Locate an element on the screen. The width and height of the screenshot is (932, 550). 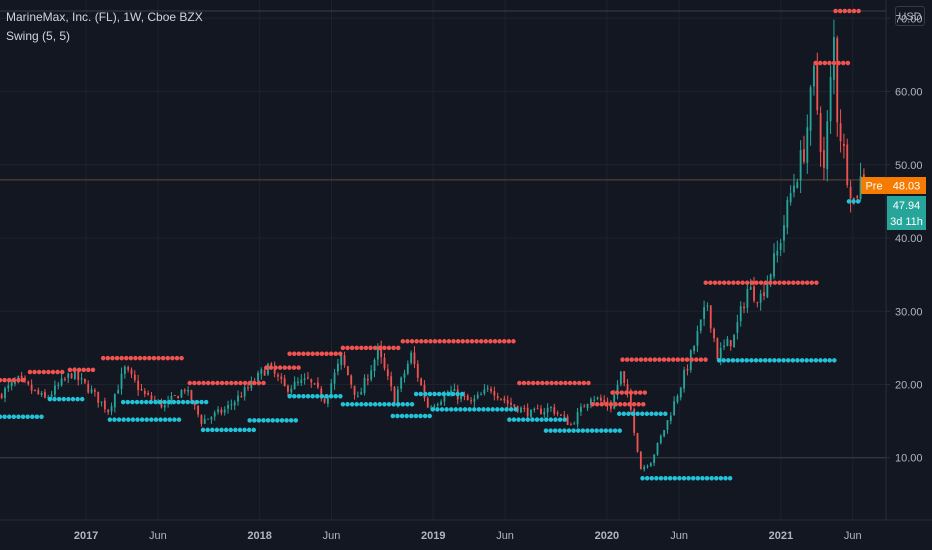
pre-label: Pre is located at coordinates (873, 187).